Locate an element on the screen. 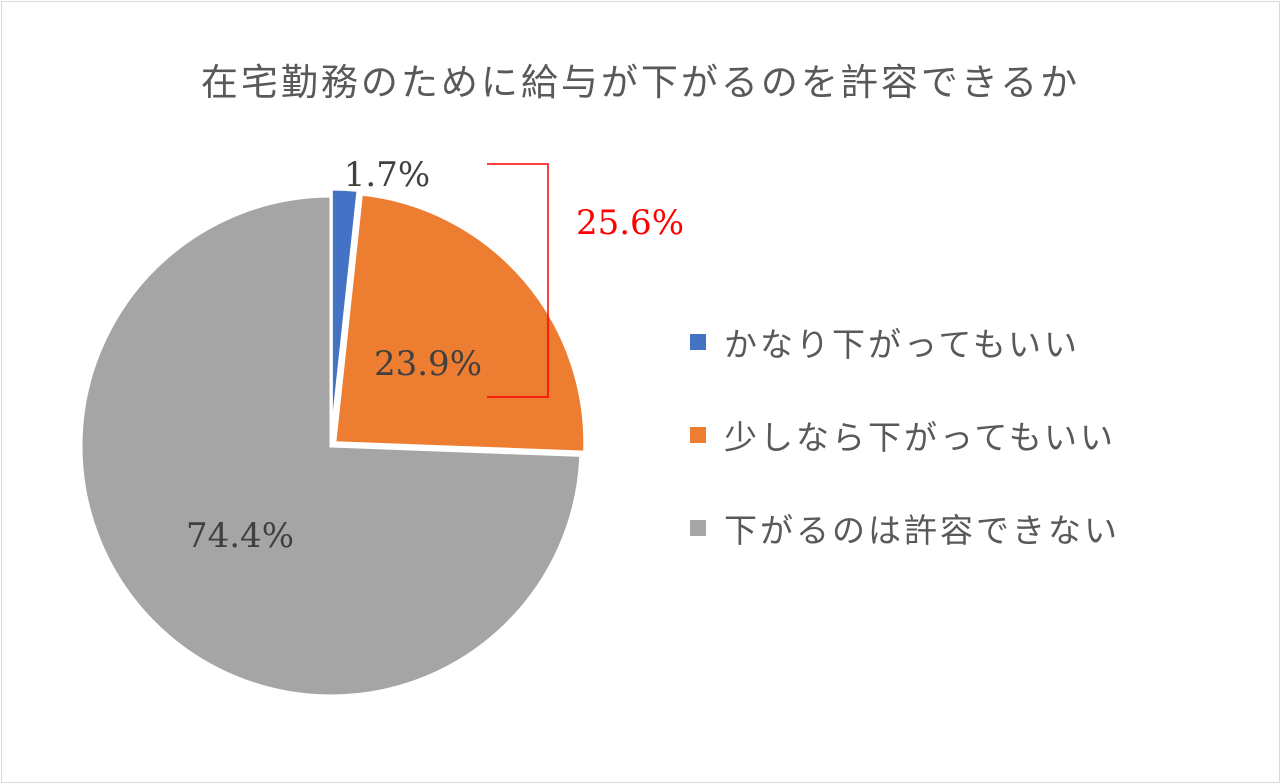  annotation-bracket is located at coordinates (518, 280).